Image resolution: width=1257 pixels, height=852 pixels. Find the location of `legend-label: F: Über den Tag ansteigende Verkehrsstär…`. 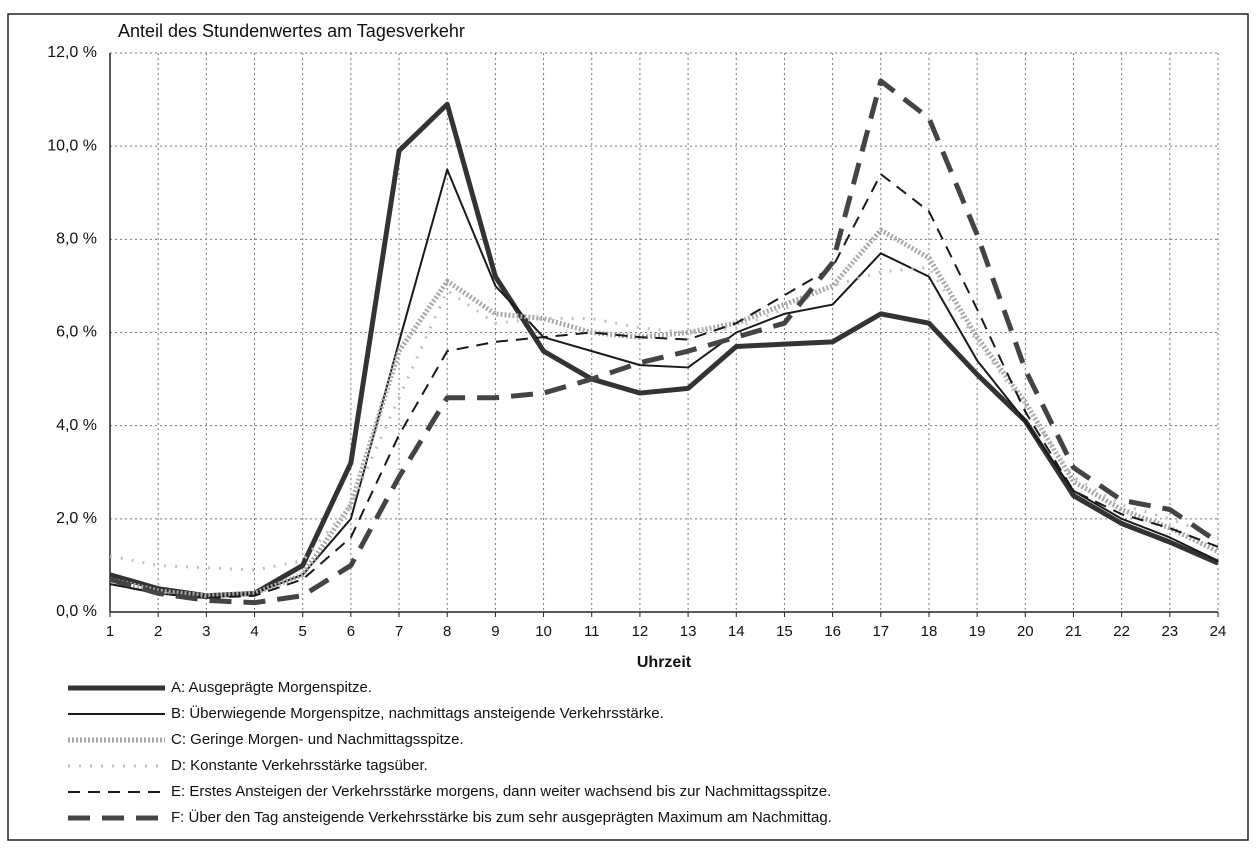

legend-label: F: Über den Tag ansteigende Verkehrsstär… is located at coordinates (501, 817).